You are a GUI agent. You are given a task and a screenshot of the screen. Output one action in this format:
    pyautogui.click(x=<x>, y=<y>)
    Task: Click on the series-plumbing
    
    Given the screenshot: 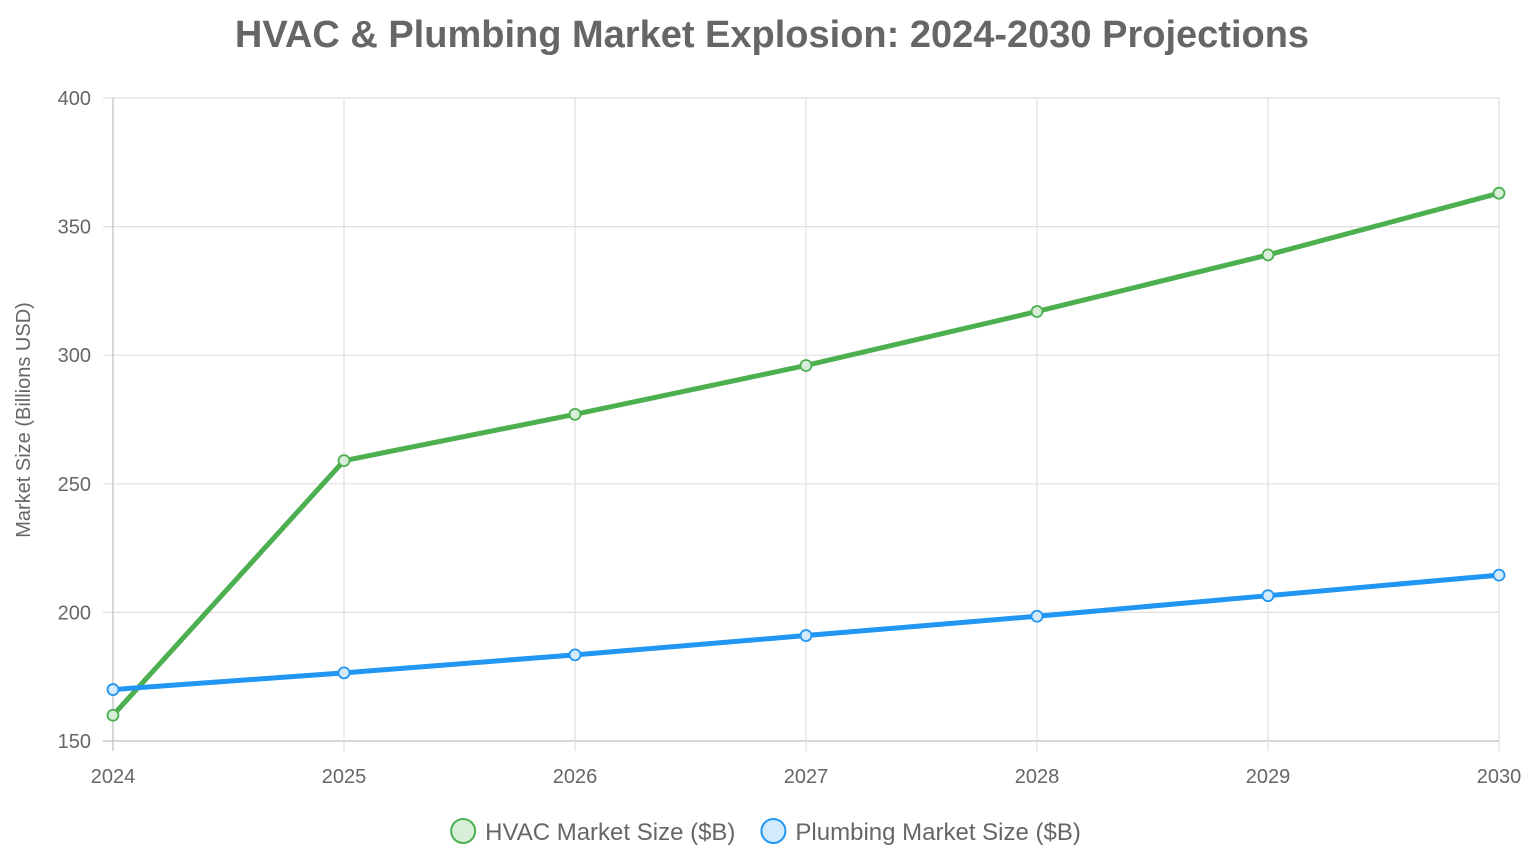 What is the action you would take?
    pyautogui.click(x=806, y=632)
    